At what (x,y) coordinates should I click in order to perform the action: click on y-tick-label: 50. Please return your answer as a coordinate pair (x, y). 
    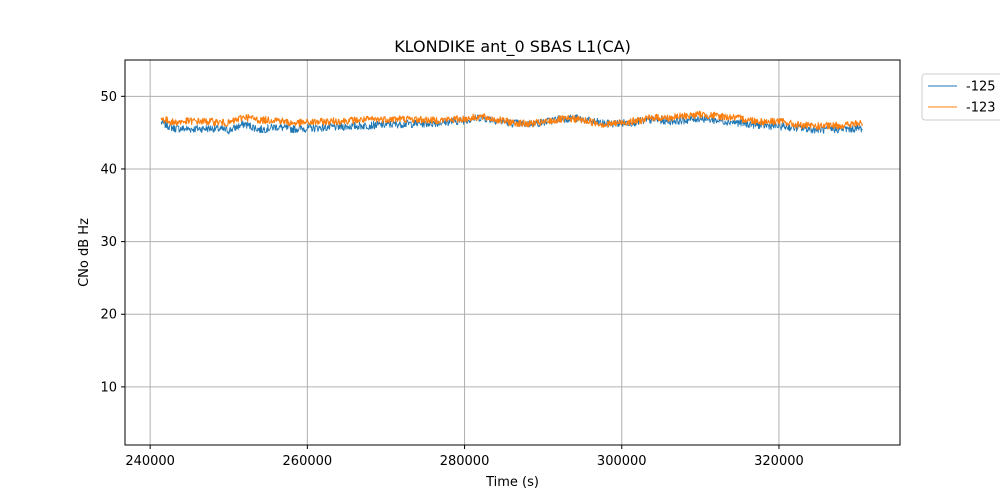
    Looking at the image, I should click on (108, 97).